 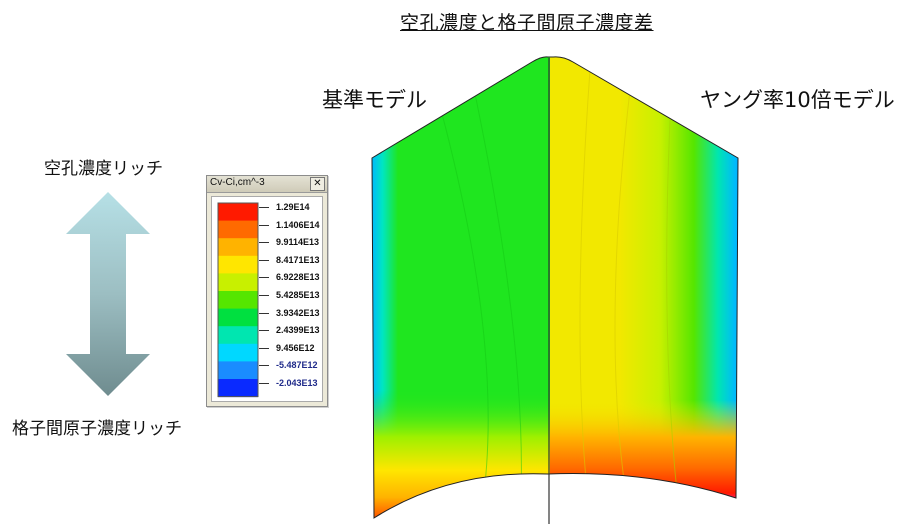 What do you see at coordinates (293, 207) in the screenshot?
I see `legend-value-label: 1.29E14` at bounding box center [293, 207].